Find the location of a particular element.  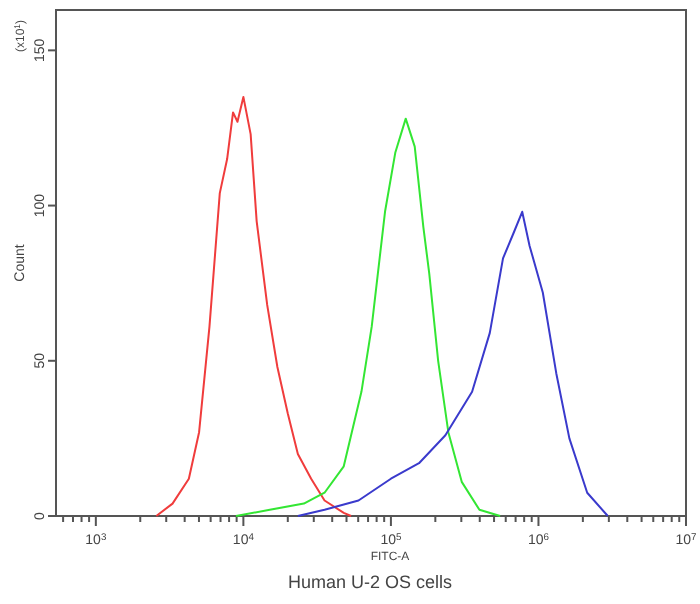

text: Human U-2 OS cells is located at coordinates (370, 582).